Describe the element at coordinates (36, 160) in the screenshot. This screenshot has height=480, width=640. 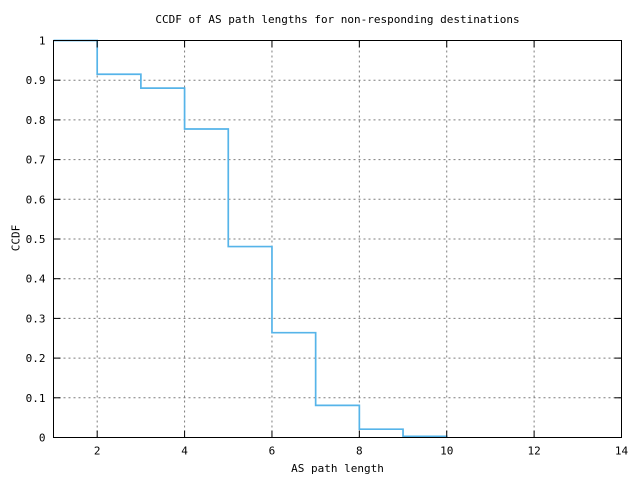
I see `y-tick-label: 0.7` at that location.